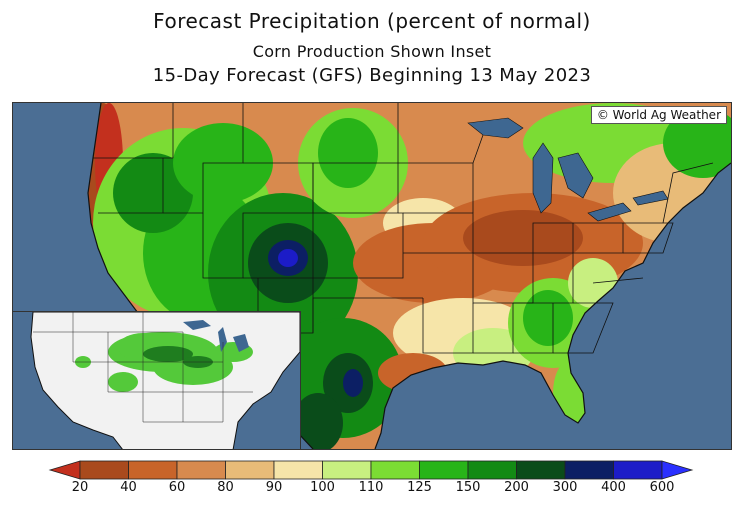 Image resolution: width=744 pixels, height=510 pixels. I want to click on inset-map, so click(165, 380).